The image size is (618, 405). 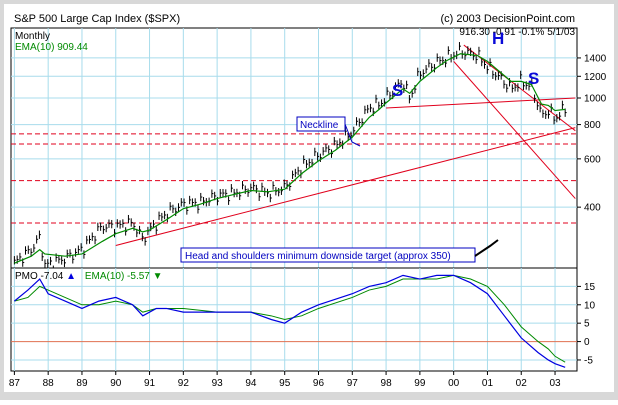 What do you see at coordinates (592, 125) in the screenshot?
I see `price-y-tick-label: 800` at bounding box center [592, 125].